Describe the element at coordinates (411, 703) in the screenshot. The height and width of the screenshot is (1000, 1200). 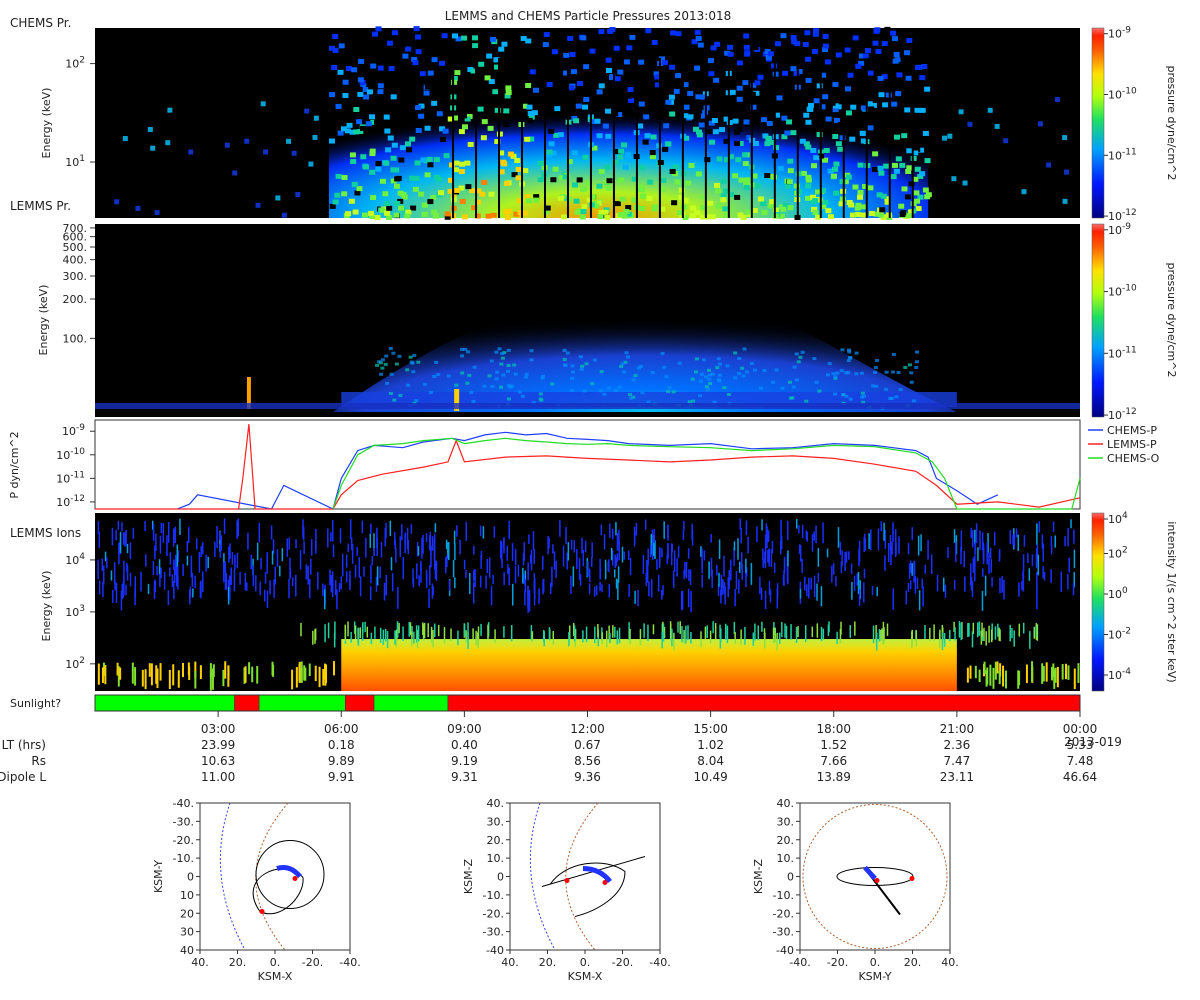
I see `sunlight-segment` at that location.